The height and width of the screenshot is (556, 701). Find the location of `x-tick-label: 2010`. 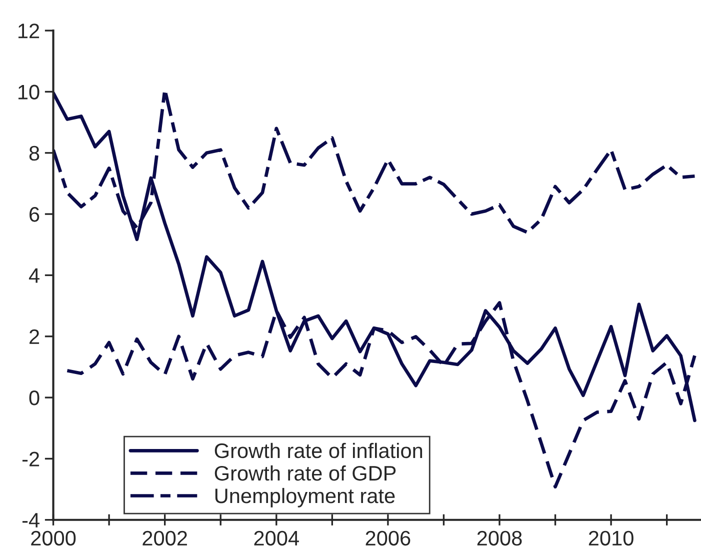

x-tick-label: 2010 is located at coordinates (611, 538).